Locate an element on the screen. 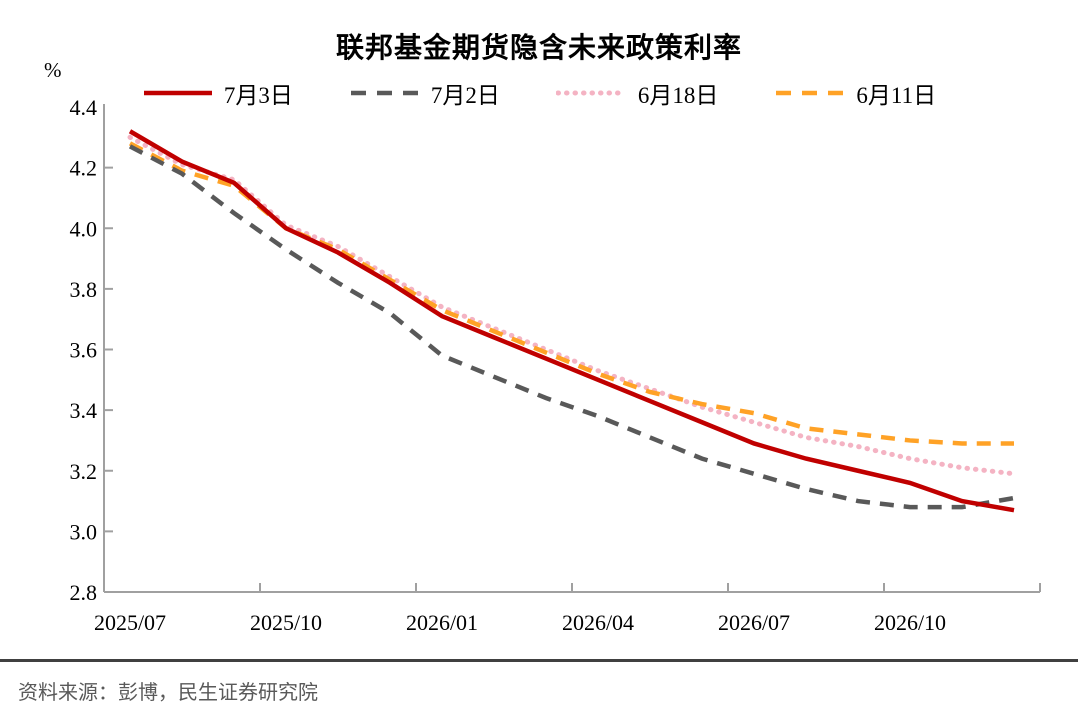 The height and width of the screenshot is (707, 1078). legend-label: 6月18日 is located at coordinates (678, 95).